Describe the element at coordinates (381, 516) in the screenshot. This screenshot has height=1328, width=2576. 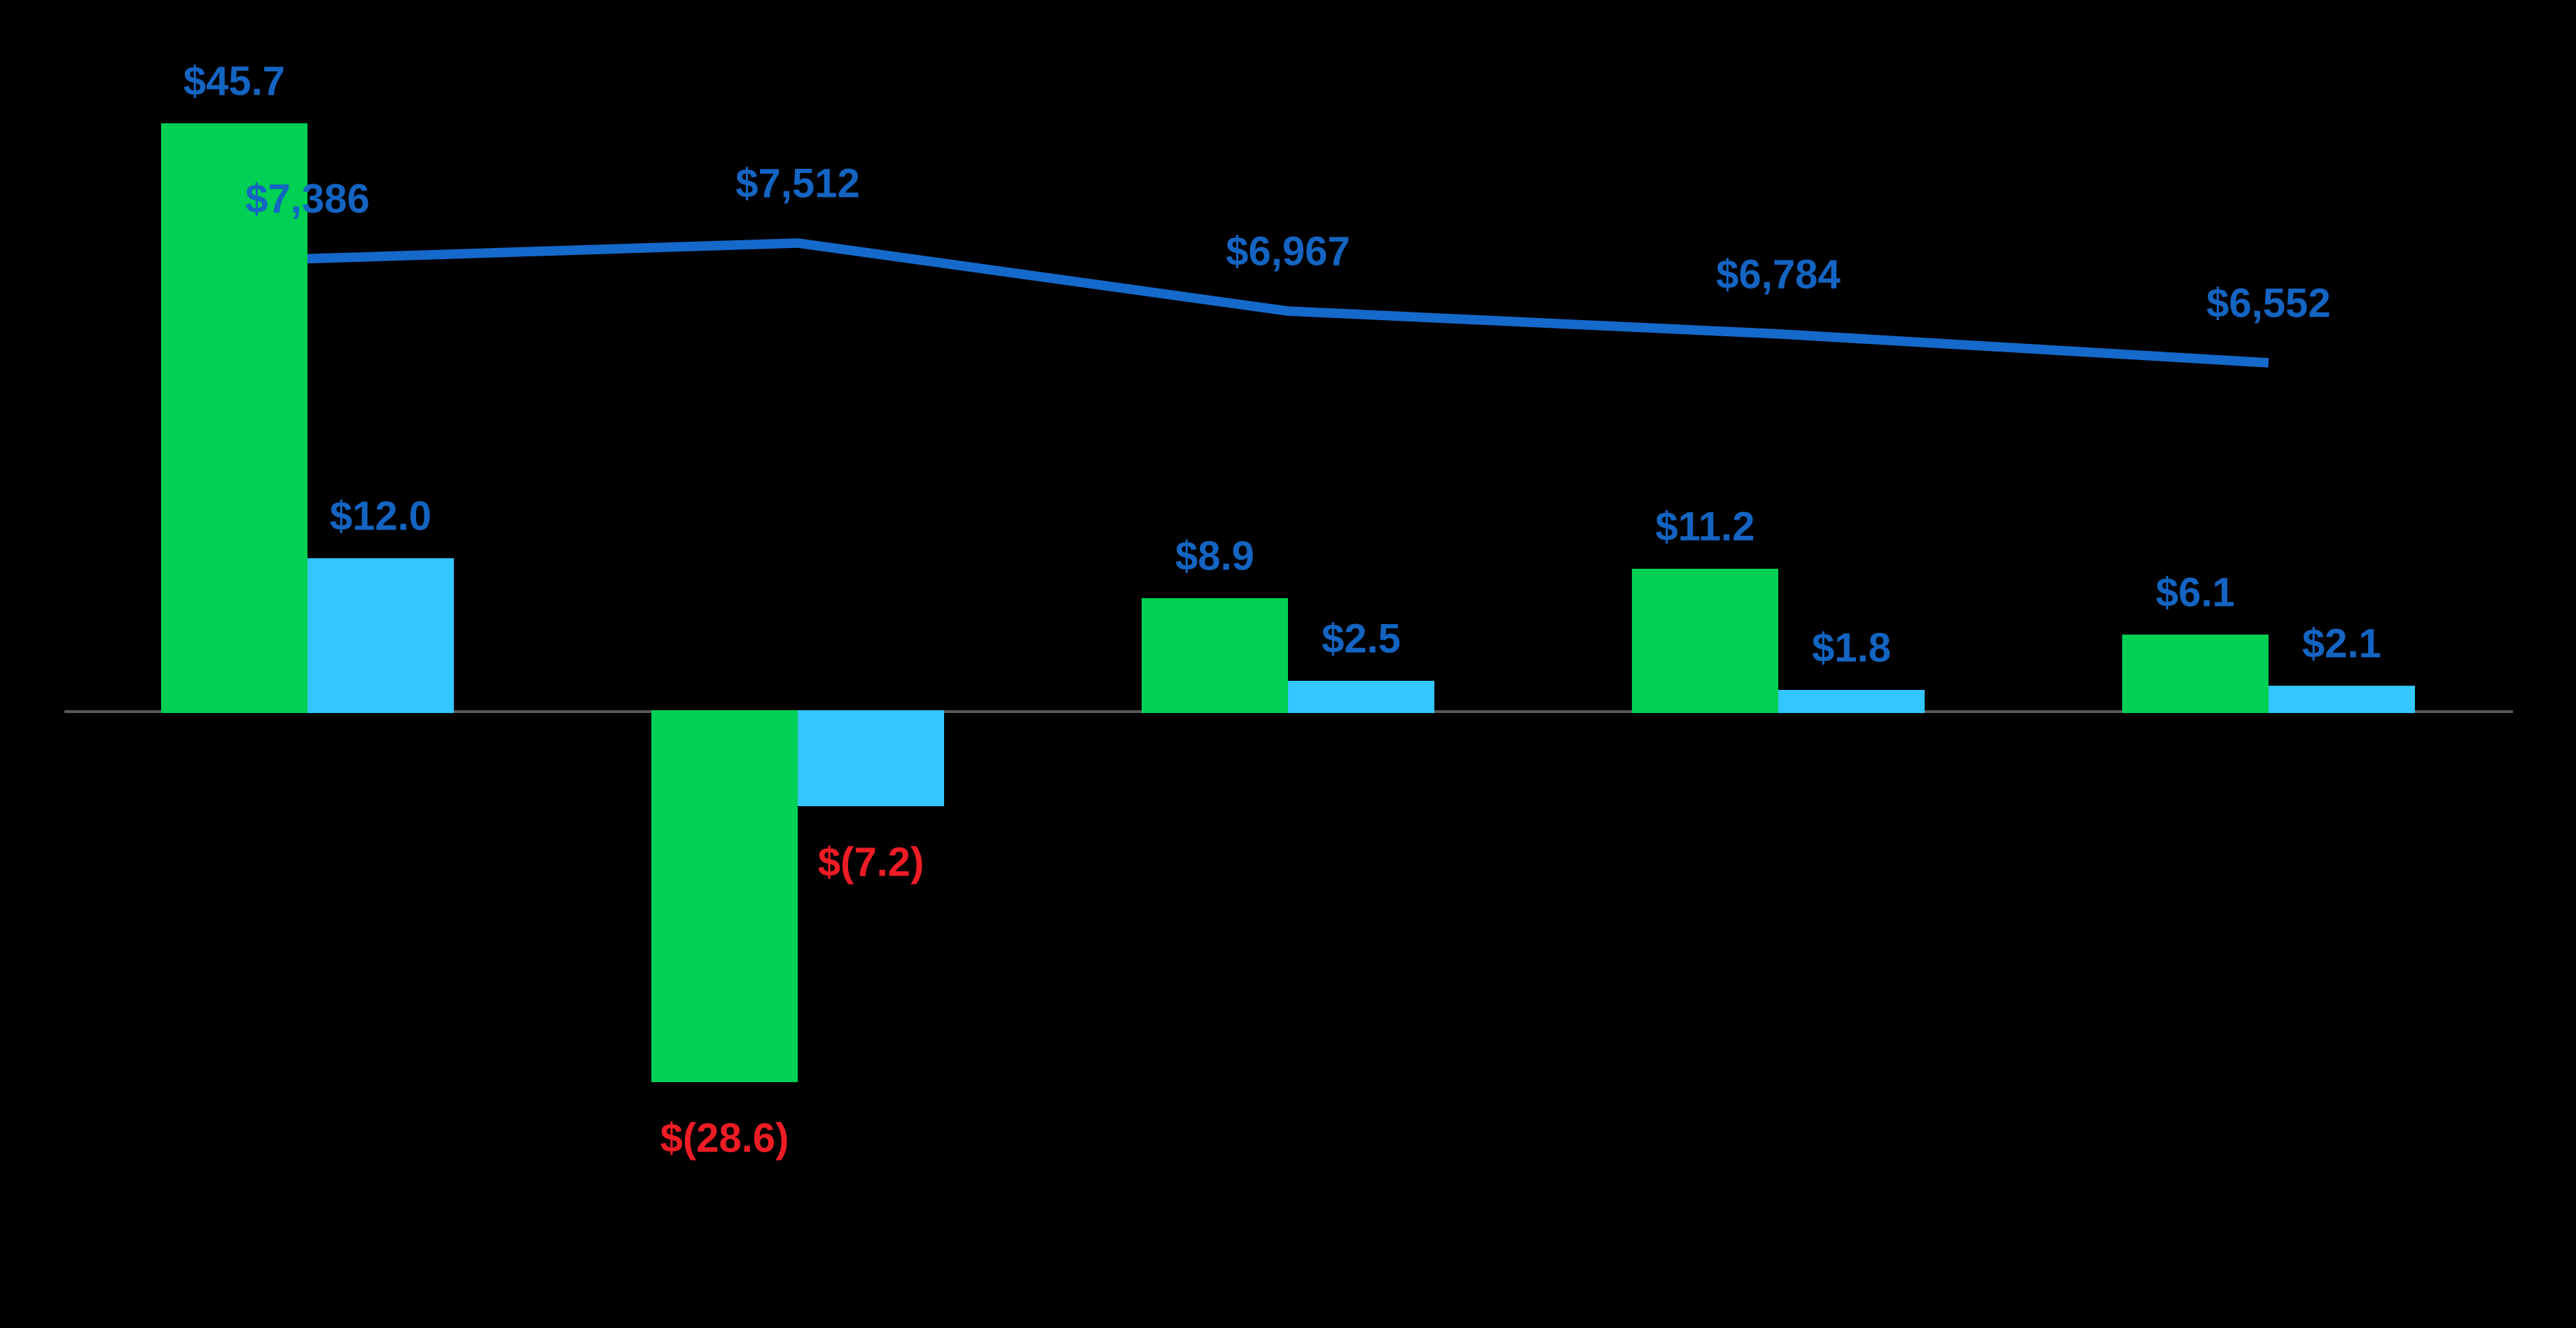
I see `bar-value-label-cyan-bars-1: $12.0` at that location.